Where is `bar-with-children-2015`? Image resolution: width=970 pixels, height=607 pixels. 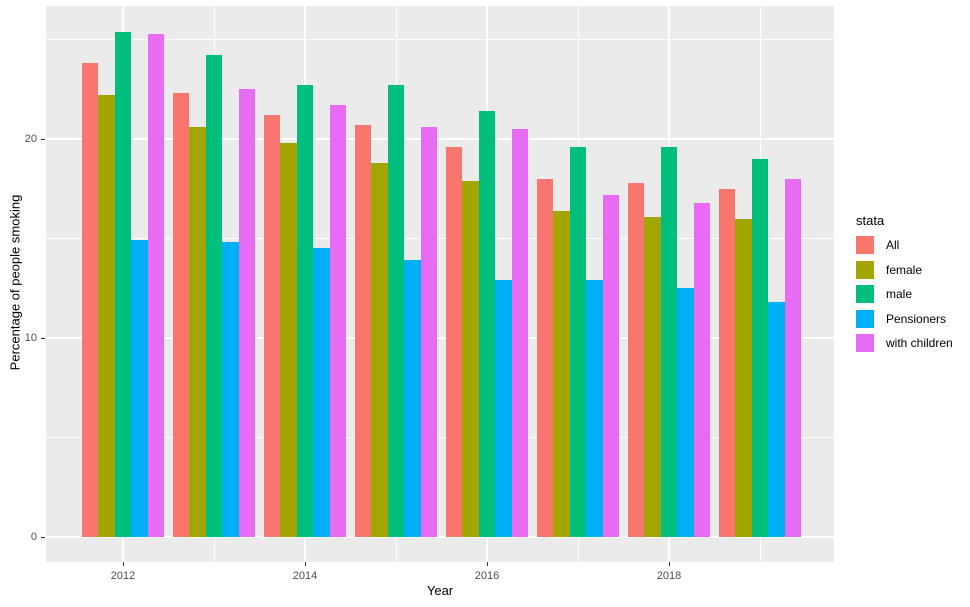
bar-with-children-2015 is located at coordinates (428, 332).